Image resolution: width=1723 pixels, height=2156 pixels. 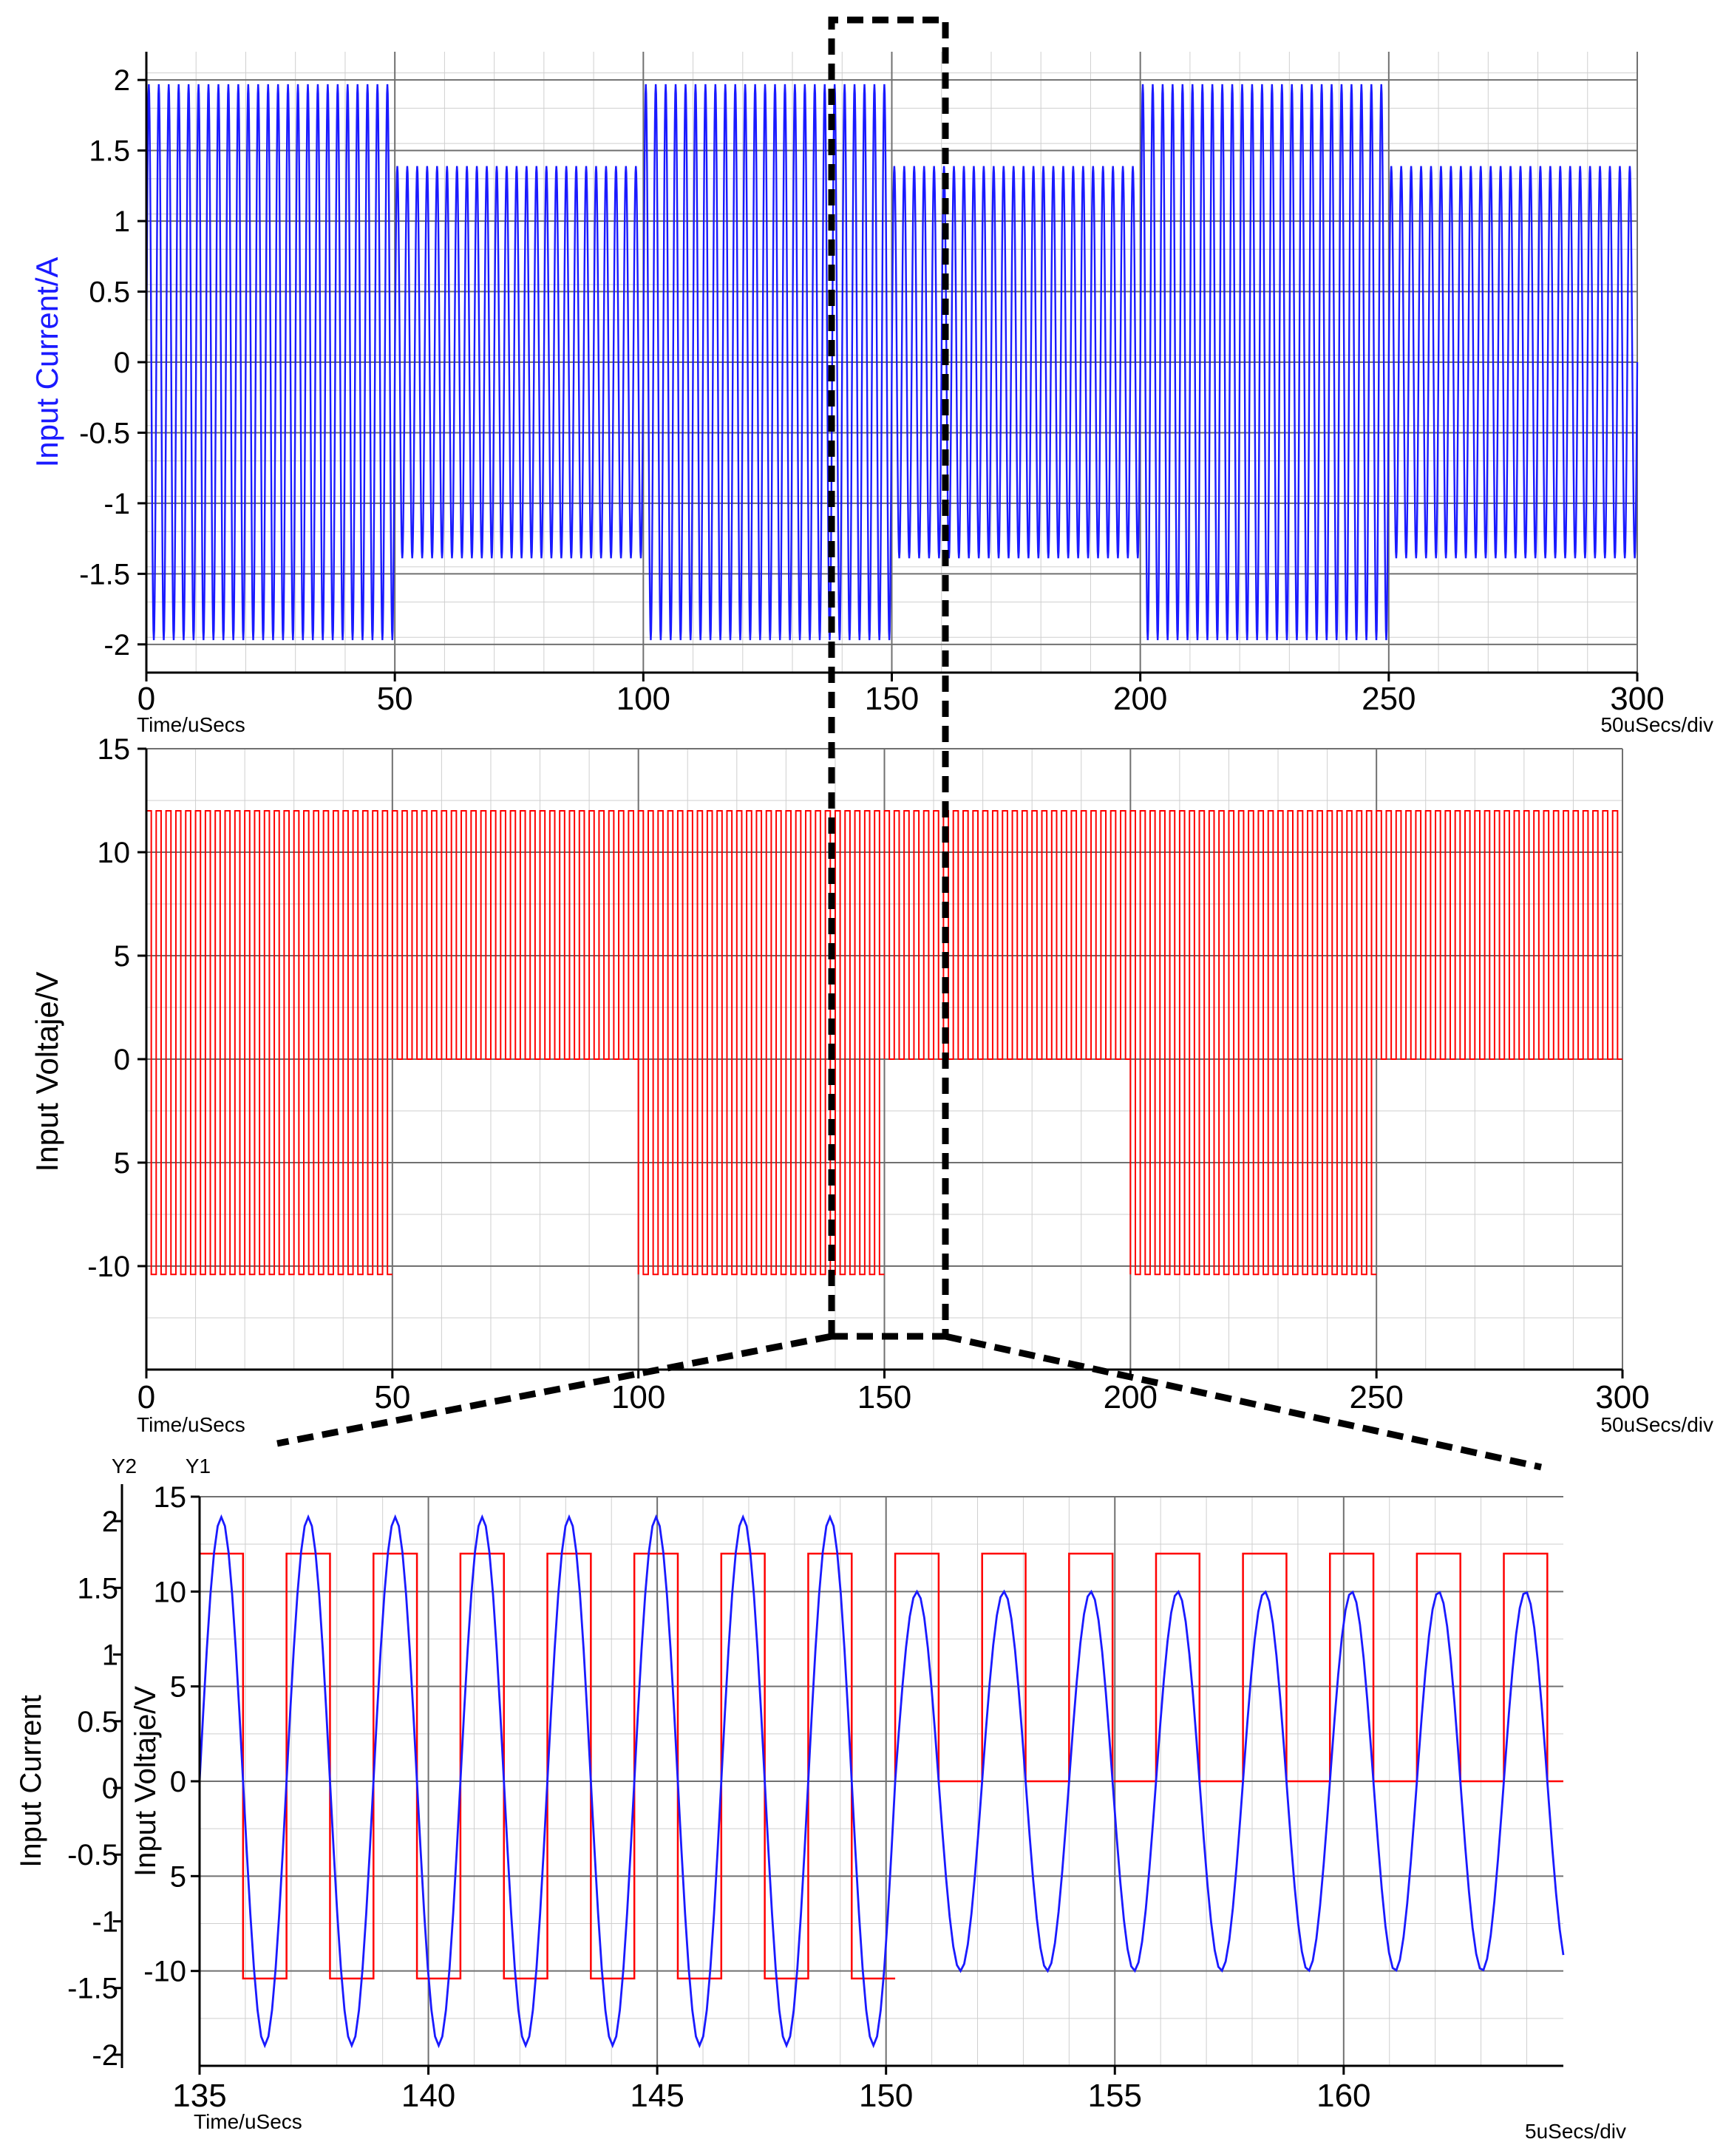 What do you see at coordinates (110, 1655) in the screenshot?
I see `zoom-y2-tick-label: 1` at bounding box center [110, 1655].